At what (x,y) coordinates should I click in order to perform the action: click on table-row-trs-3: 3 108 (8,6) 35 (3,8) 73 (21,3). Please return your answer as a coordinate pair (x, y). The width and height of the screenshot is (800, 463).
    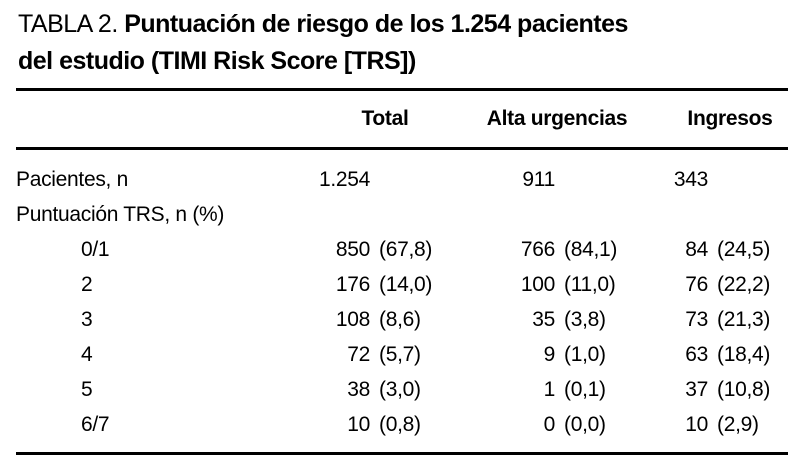
    Looking at the image, I should click on (402, 319).